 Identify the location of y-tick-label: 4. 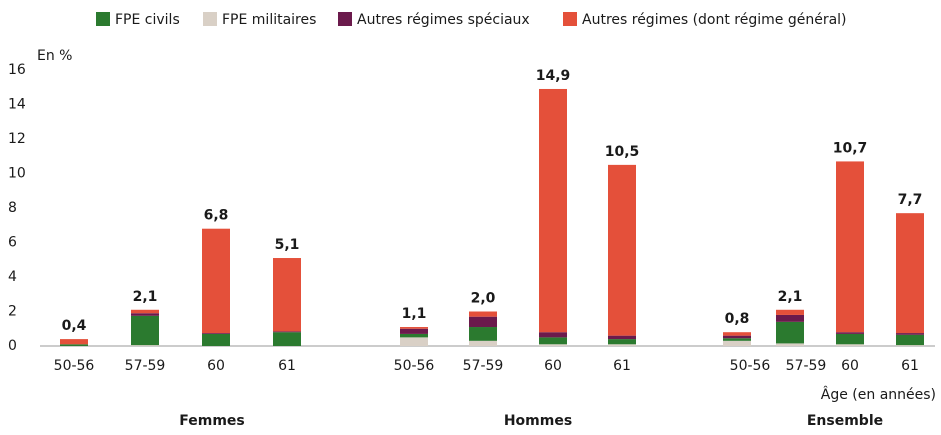
(12, 277).